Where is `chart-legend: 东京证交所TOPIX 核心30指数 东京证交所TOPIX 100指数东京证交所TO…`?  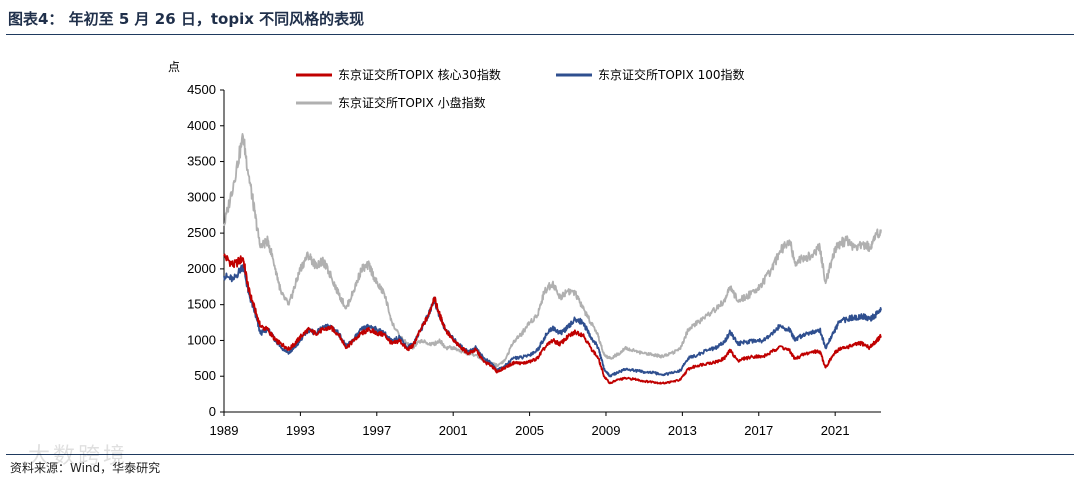 chart-legend: 东京证交所TOPIX 核心30指数 东京证交所TOPIX 100指数东京证交所TO… is located at coordinates (520, 88).